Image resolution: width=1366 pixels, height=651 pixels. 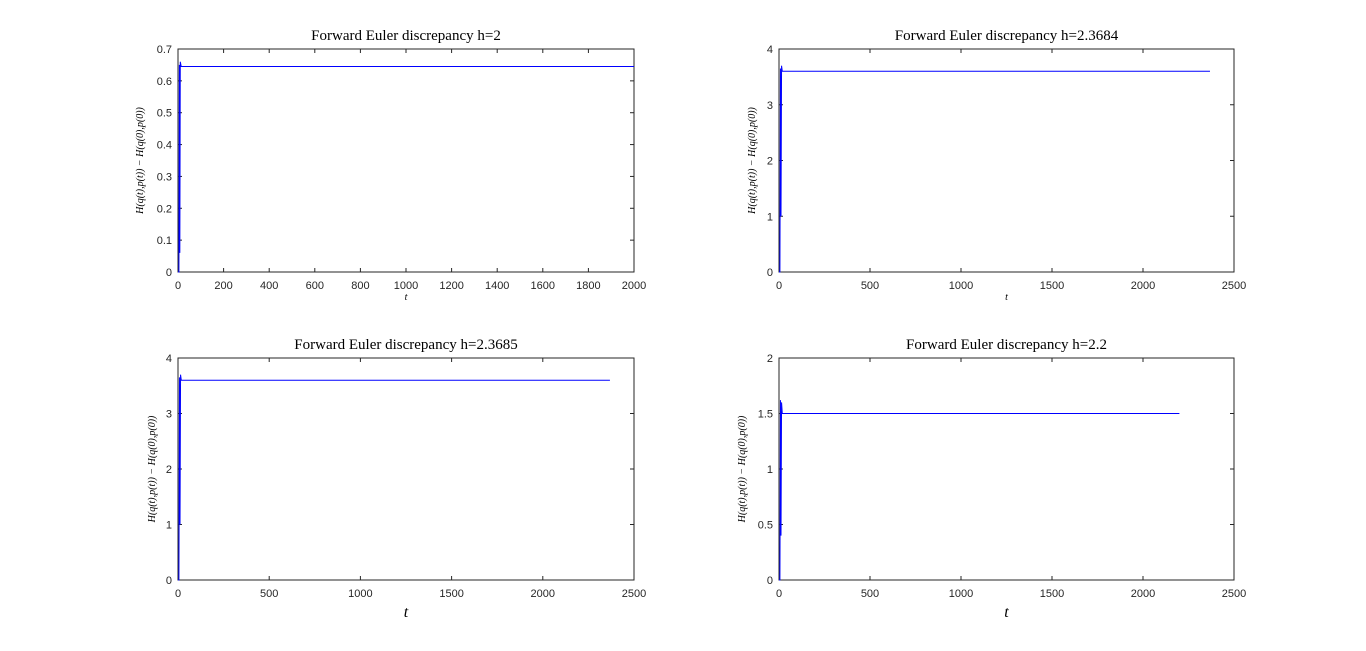 What do you see at coordinates (406, 36) in the screenshot?
I see `chart-title: Forward Euler discrepancy h=2` at bounding box center [406, 36].